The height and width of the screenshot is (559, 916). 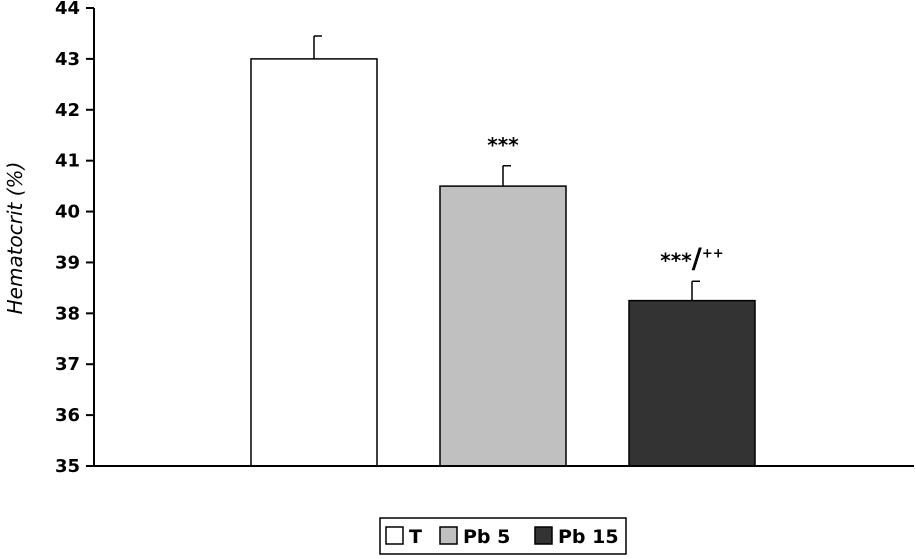 What do you see at coordinates (67, 313) in the screenshot?
I see `y-tick-label: 38` at bounding box center [67, 313].